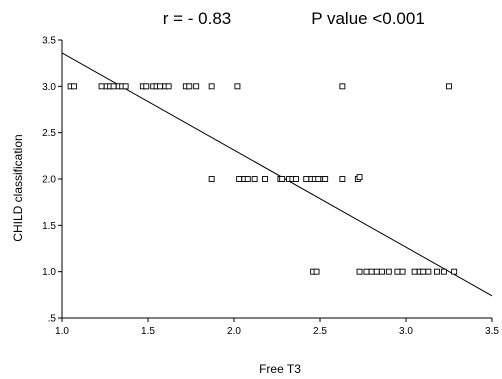 This screenshot has height=379, width=502. I want to click on chart-title-correlation: r = - 0.83, so click(197, 18).